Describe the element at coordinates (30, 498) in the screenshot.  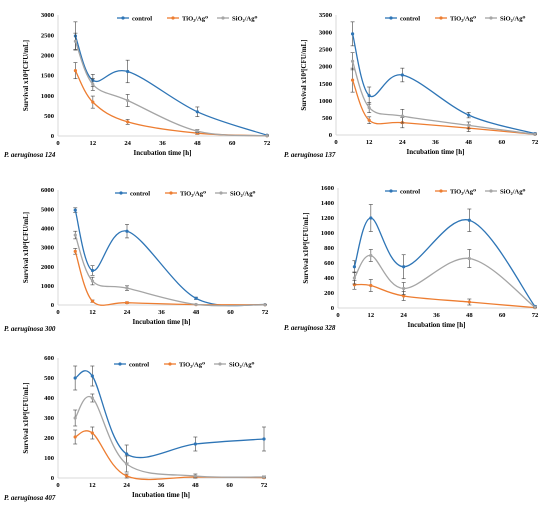
I see `strain-label: P. aeruginosa 407` at that location.